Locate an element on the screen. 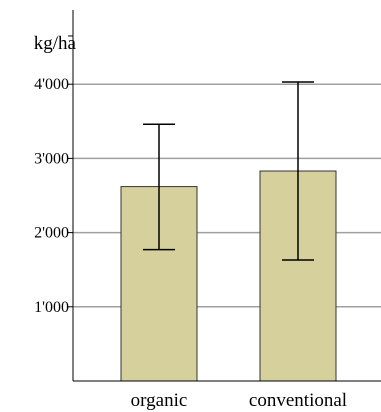 This screenshot has height=412, width=381. x-category-labels: organic conventional is located at coordinates (239, 400).